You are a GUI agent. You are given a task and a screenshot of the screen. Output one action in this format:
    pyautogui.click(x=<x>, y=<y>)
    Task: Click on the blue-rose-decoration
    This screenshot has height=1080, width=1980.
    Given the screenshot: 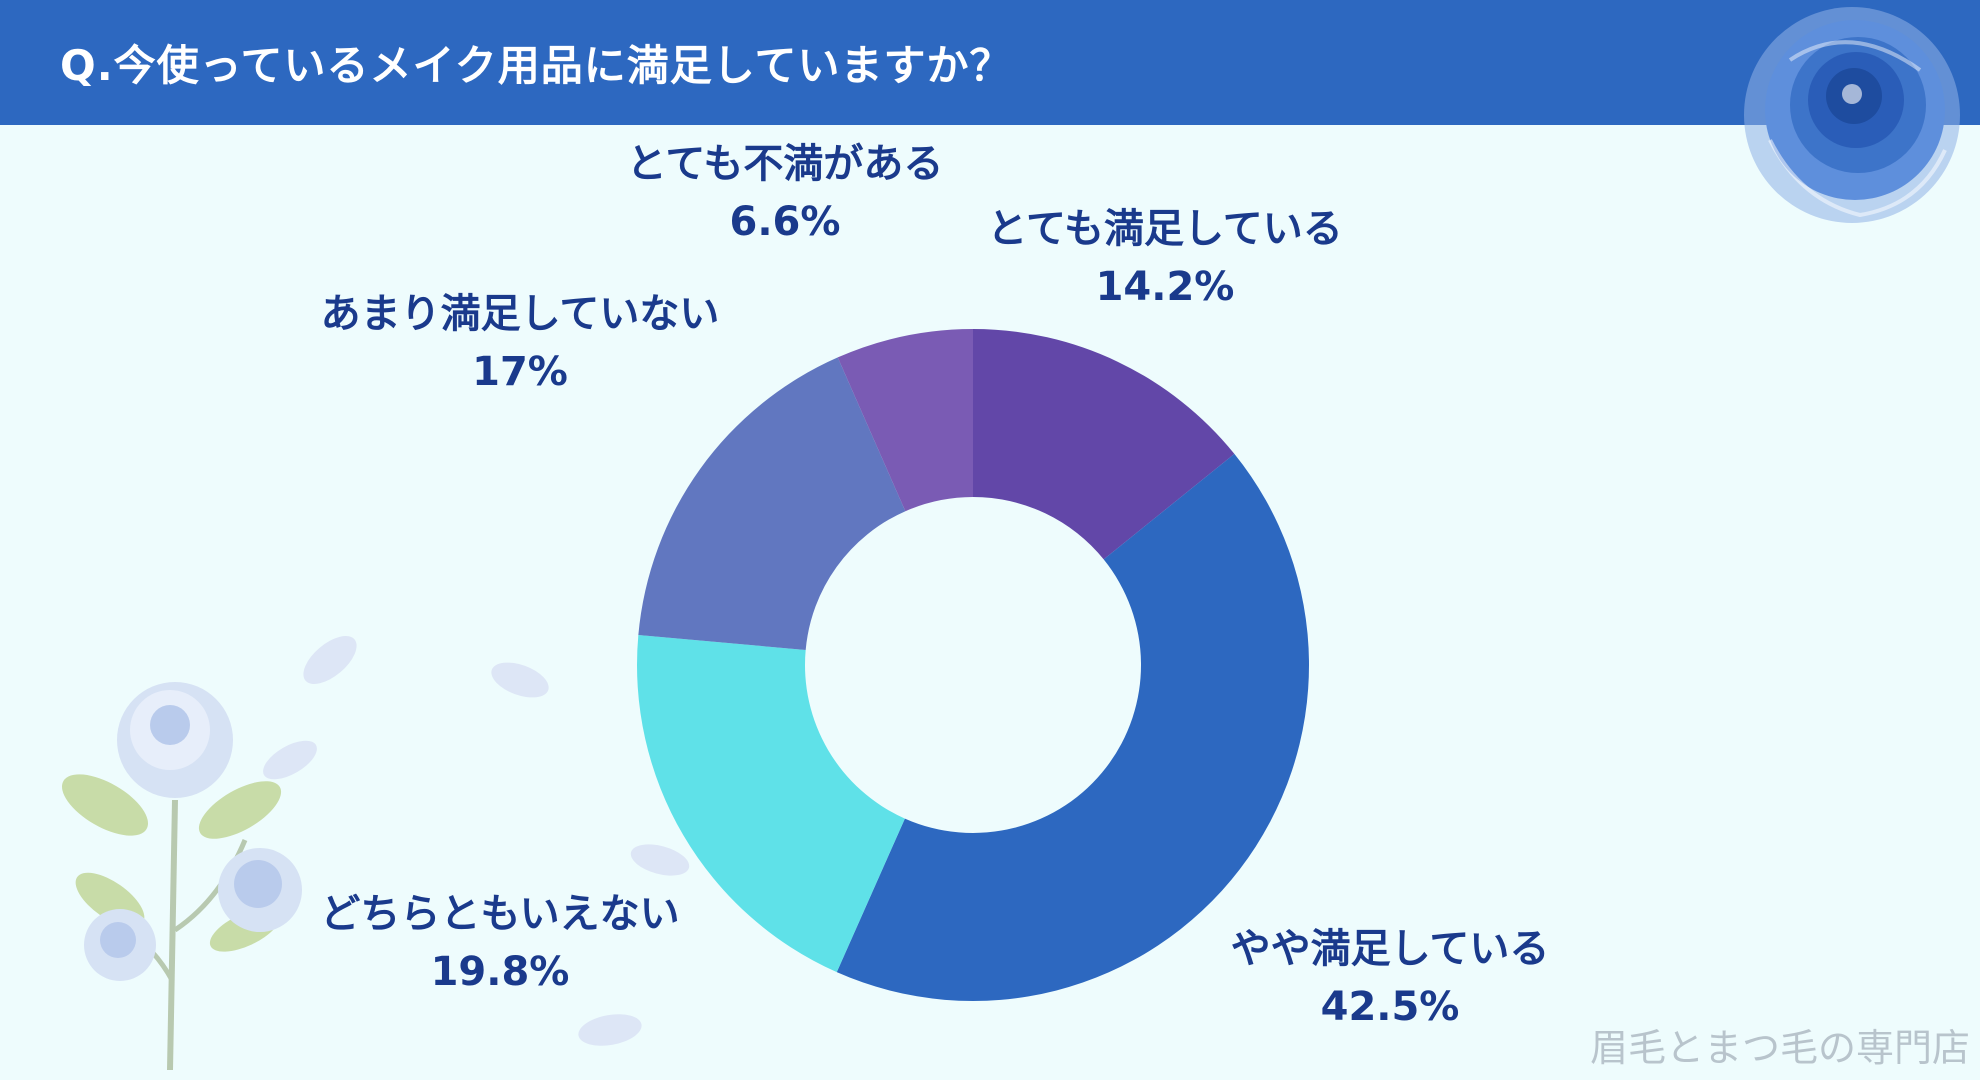 What is the action you would take?
    pyautogui.click(x=1852, y=115)
    